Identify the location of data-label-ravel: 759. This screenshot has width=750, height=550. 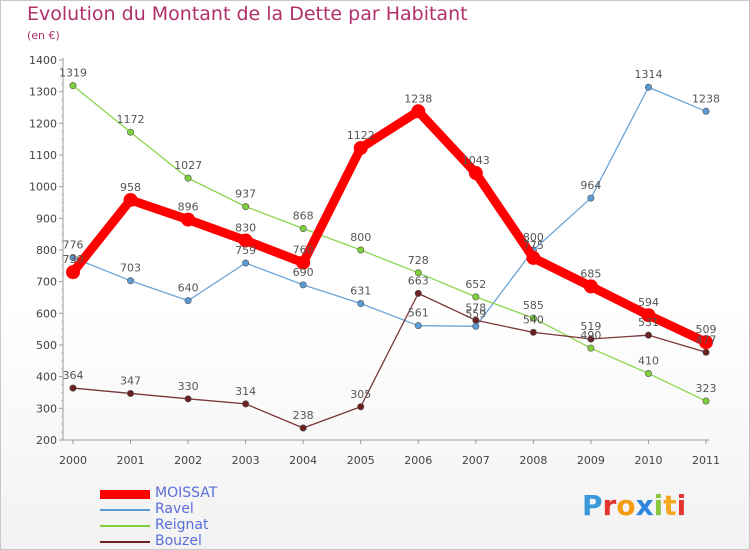
(245, 250).